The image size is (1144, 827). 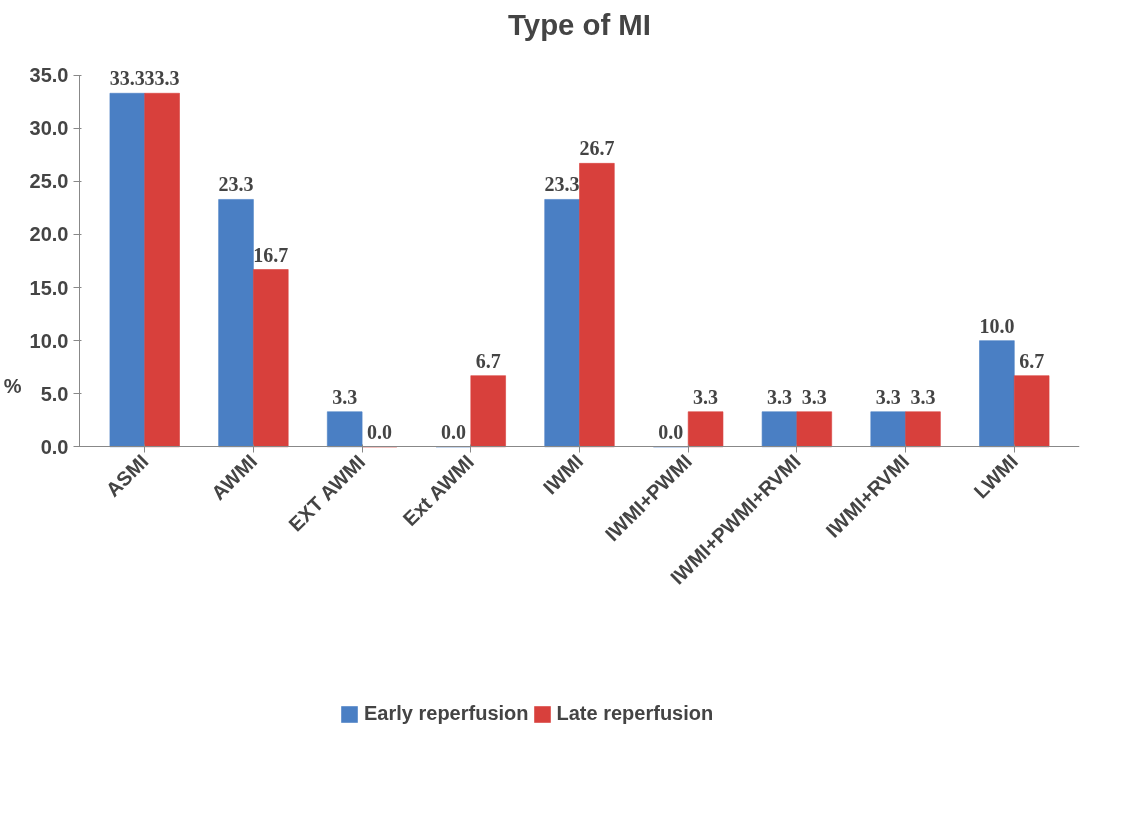 What do you see at coordinates (54, 393) in the screenshot?
I see `y-tick-label: 5.0` at bounding box center [54, 393].